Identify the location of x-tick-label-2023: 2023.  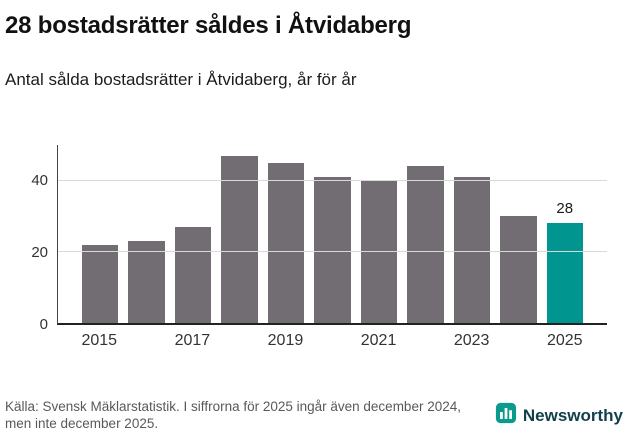
(471, 340).